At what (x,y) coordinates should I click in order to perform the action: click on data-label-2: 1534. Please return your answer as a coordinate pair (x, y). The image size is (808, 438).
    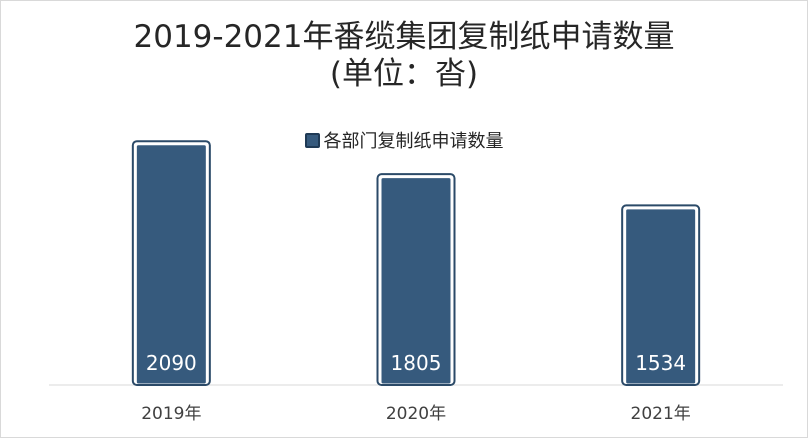
    Looking at the image, I should click on (660, 363).